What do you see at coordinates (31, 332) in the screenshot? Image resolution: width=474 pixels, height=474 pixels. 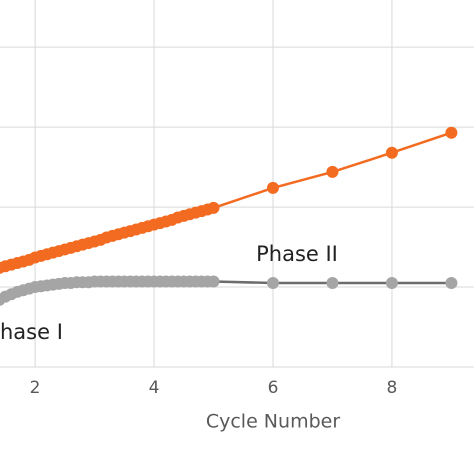 I see `annotation: hase I` at bounding box center [31, 332].